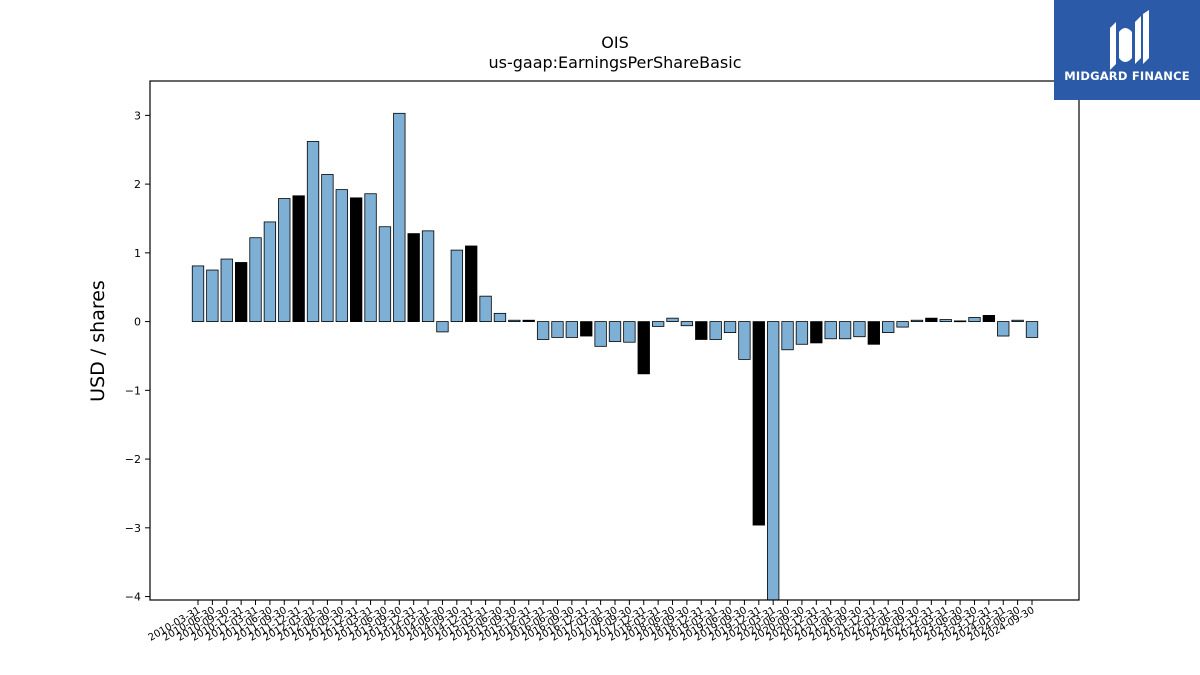  Describe the element at coordinates (133, 528) in the screenshot. I see `y-tick-label: −3` at that location.